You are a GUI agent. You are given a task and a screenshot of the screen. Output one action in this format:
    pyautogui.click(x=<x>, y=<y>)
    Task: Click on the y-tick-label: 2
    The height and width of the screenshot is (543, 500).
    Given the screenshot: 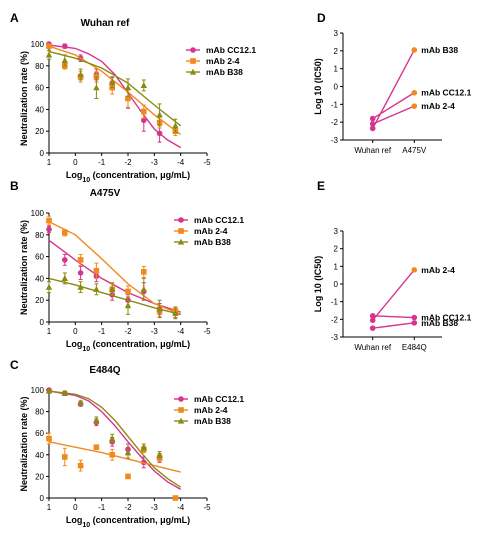 What is the action you would take?
    pyautogui.click(x=336, y=51)
    